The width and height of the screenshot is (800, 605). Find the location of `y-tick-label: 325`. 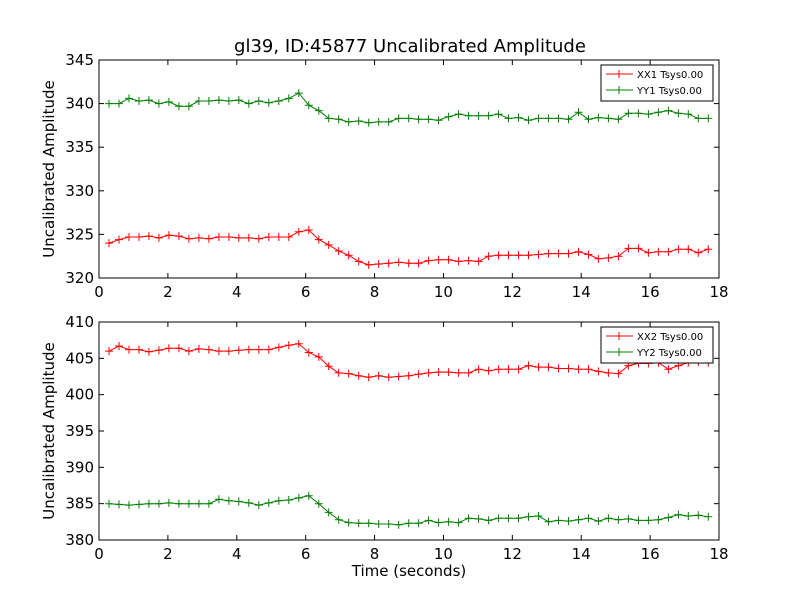

y-tick-label: 325 is located at coordinates (79, 234).